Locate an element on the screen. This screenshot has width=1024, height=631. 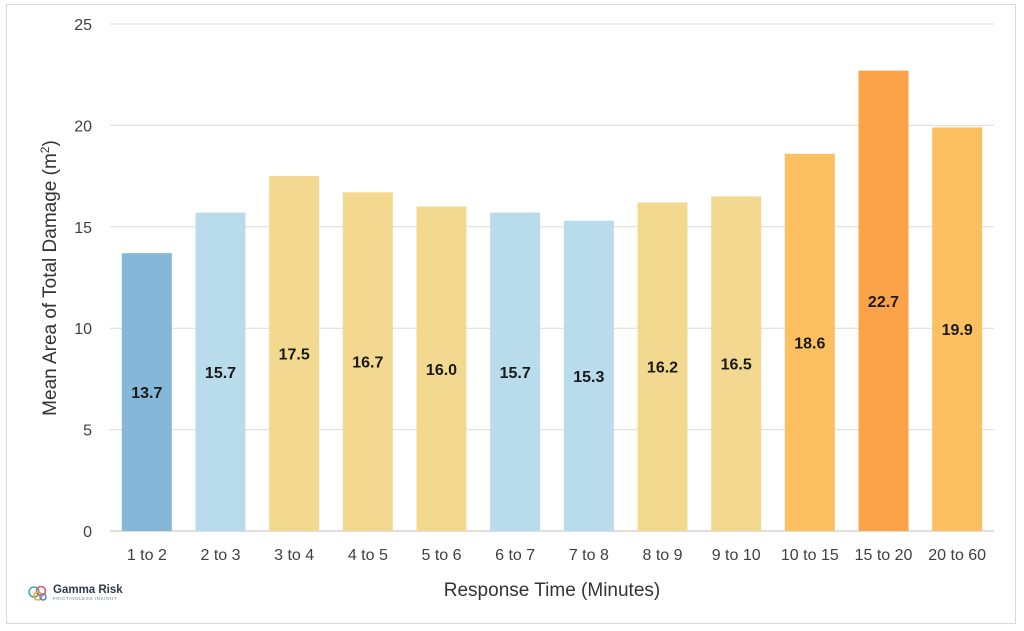
x-tick-label: 5 to 6 is located at coordinates (441, 555).